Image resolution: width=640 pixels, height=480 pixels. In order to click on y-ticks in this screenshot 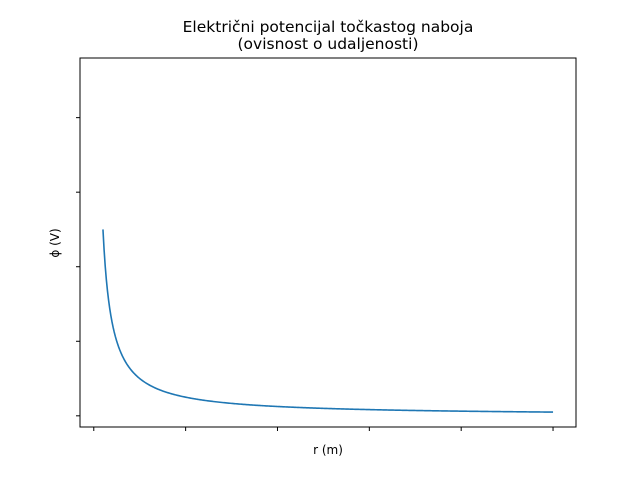, I will do `click(78, 267)`.